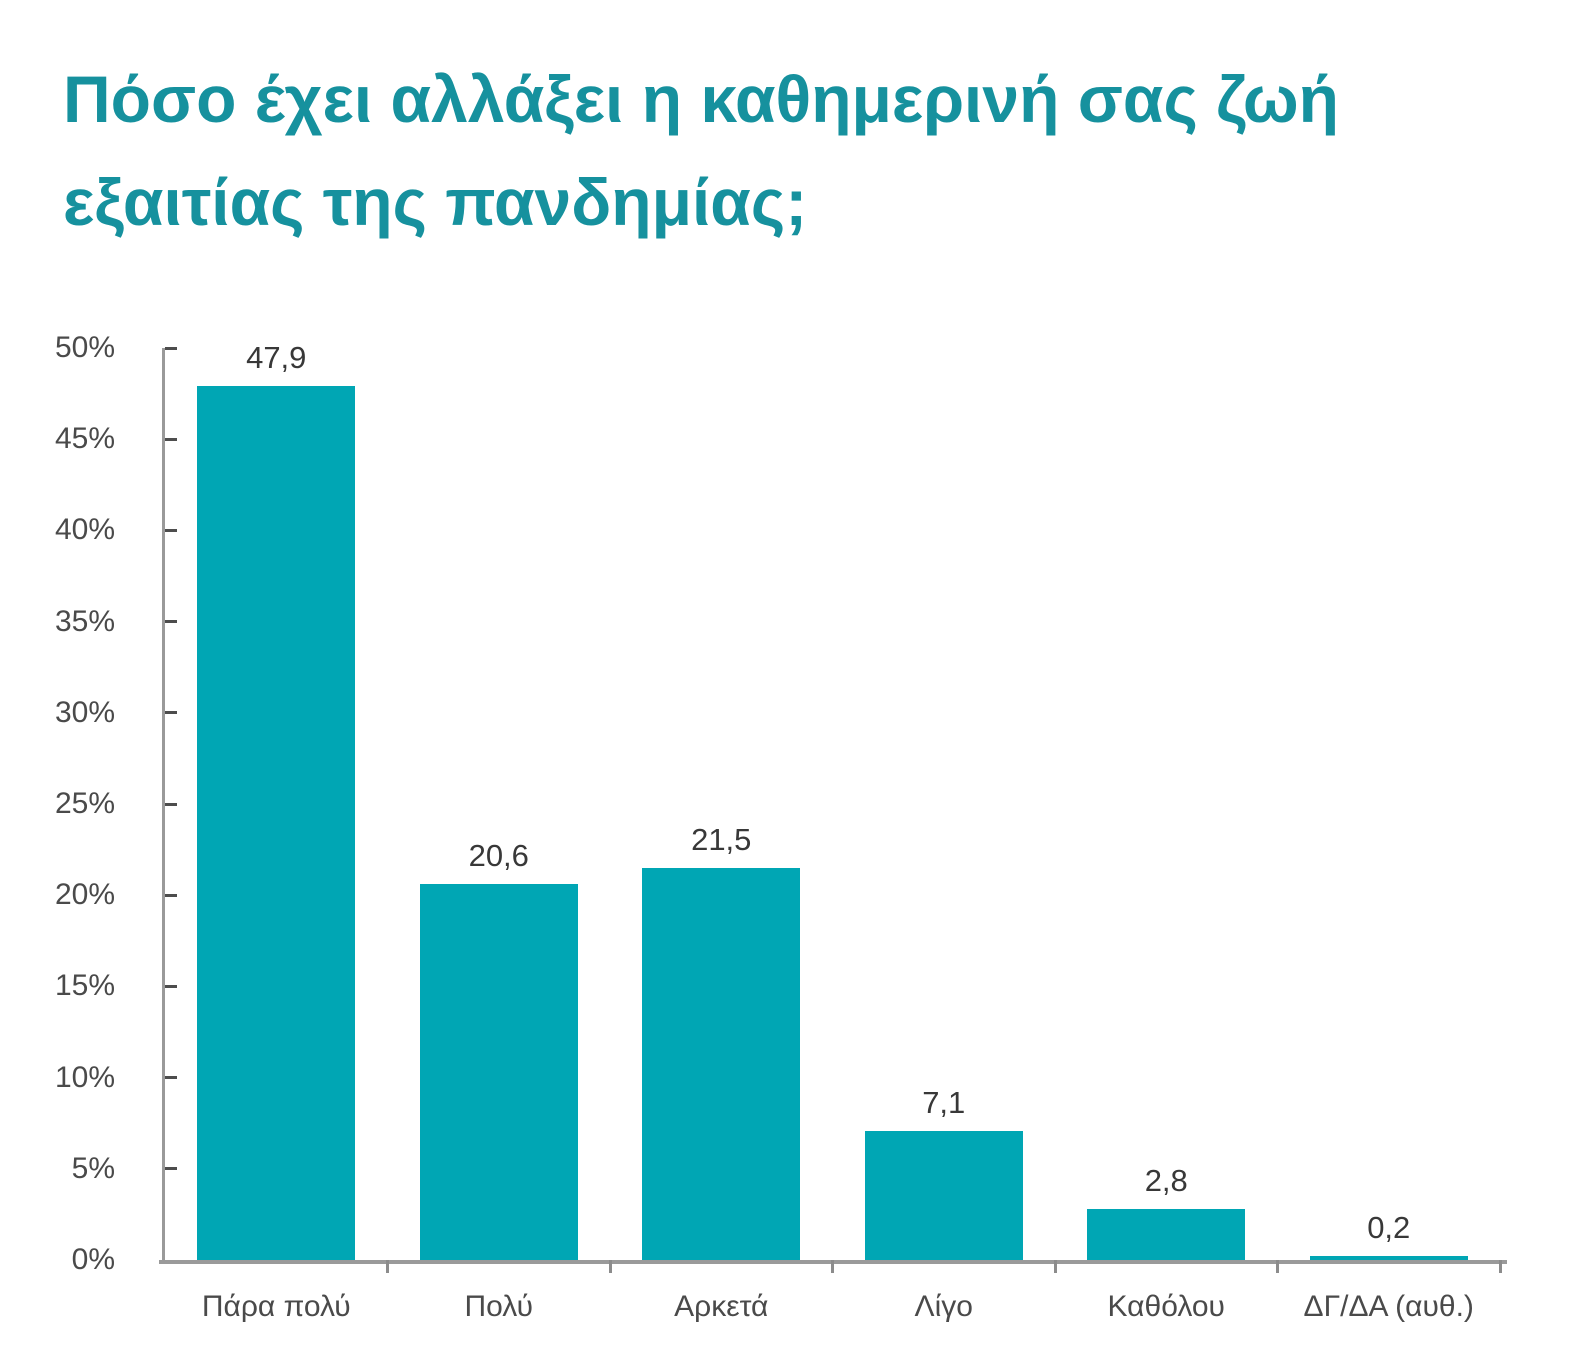  I want to click on x-axis-category-label: Αρκετά, so click(721, 1306).